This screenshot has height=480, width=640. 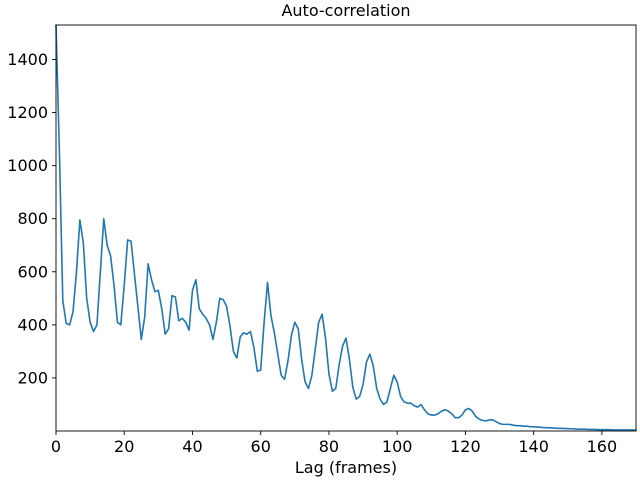 I want to click on x-tick-label: 40, so click(x=192, y=446).